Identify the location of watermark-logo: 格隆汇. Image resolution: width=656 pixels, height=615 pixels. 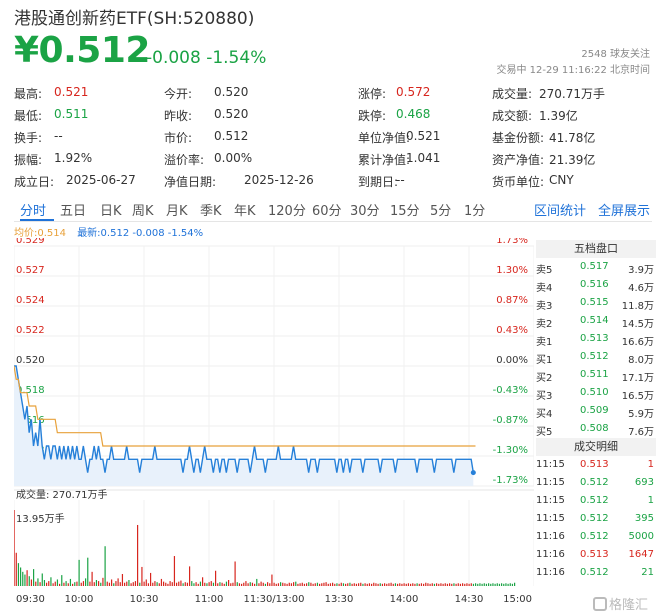
(620, 603).